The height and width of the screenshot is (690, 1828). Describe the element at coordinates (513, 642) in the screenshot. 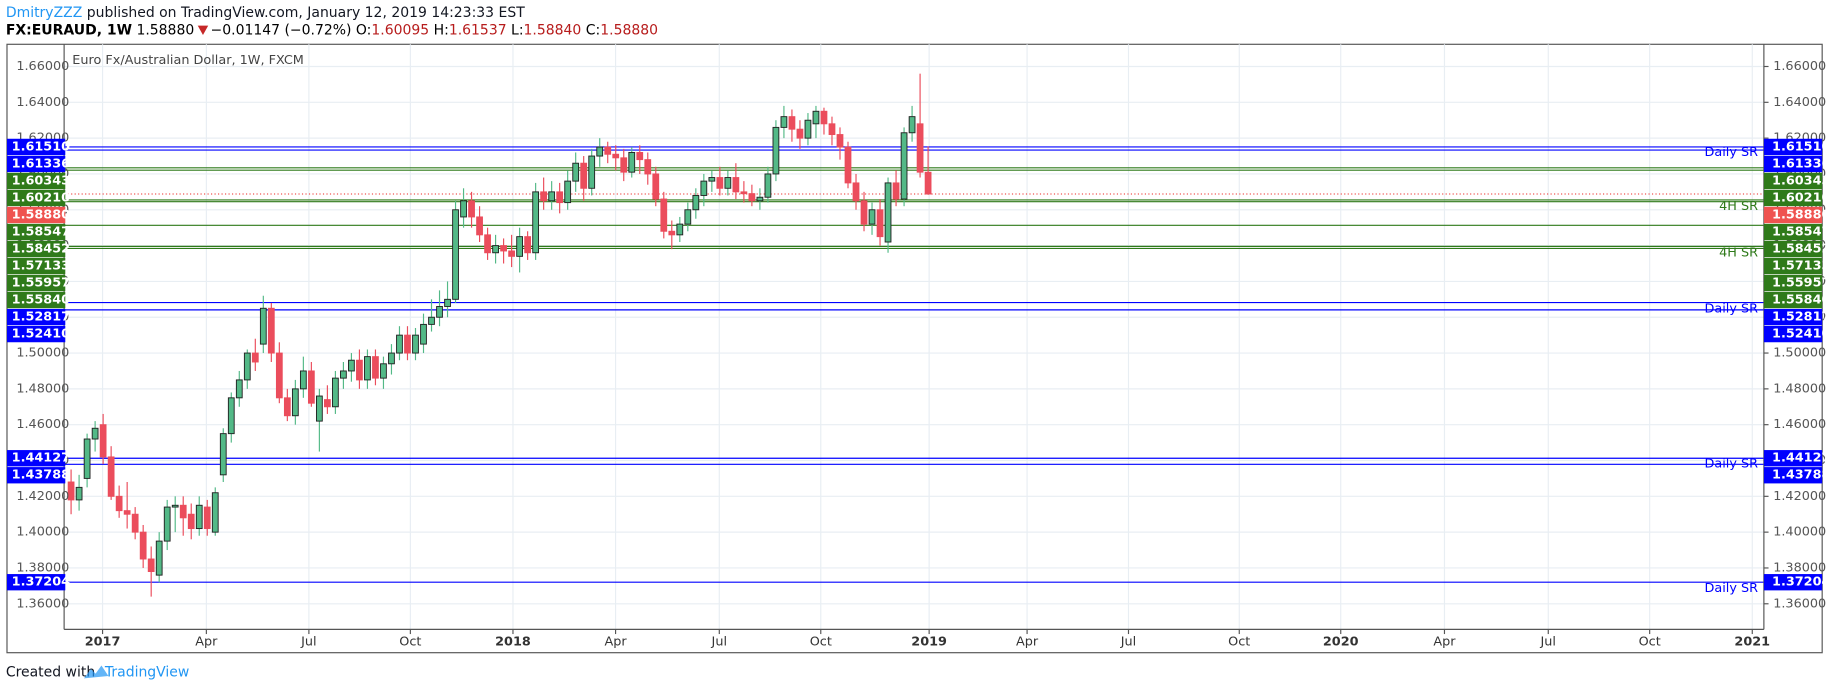

I see `x-tick-label: 2018` at that location.